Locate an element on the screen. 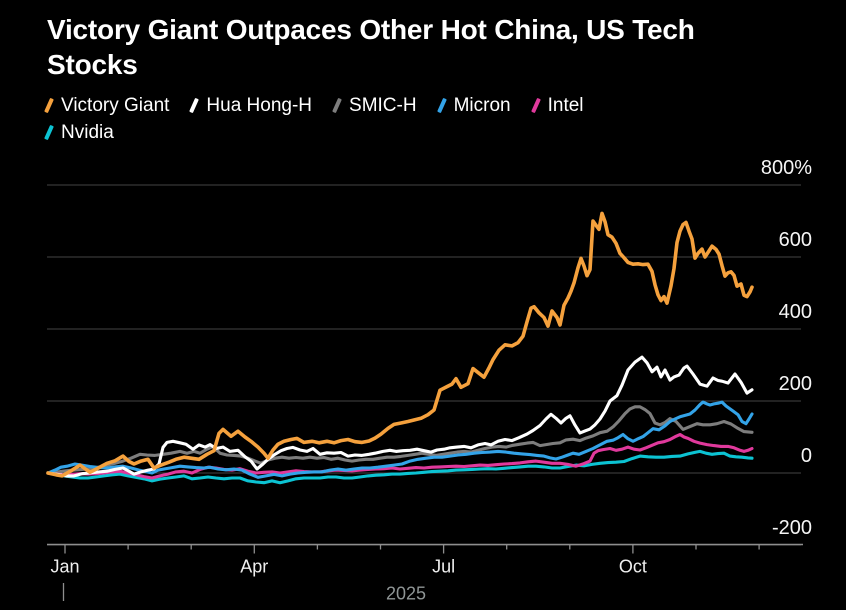 The image size is (846, 610). legend-label: Nvidia is located at coordinates (87, 132).